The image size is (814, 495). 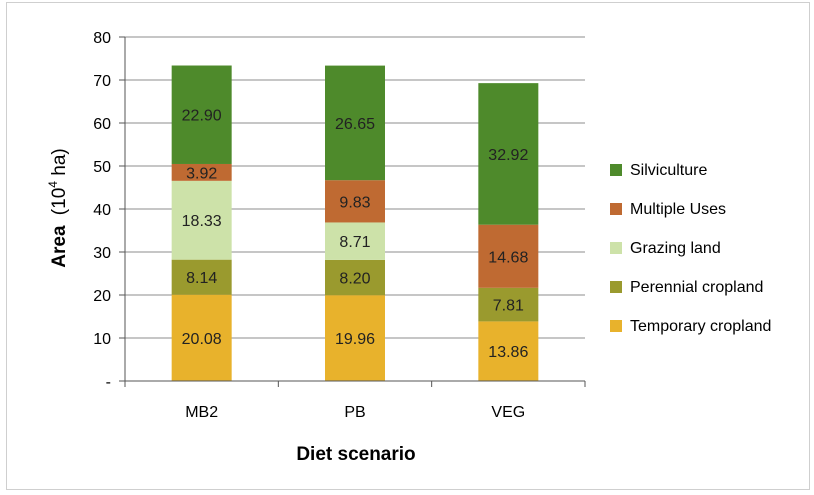 I want to click on legend-label: Perennial cropland, so click(x=696, y=287).